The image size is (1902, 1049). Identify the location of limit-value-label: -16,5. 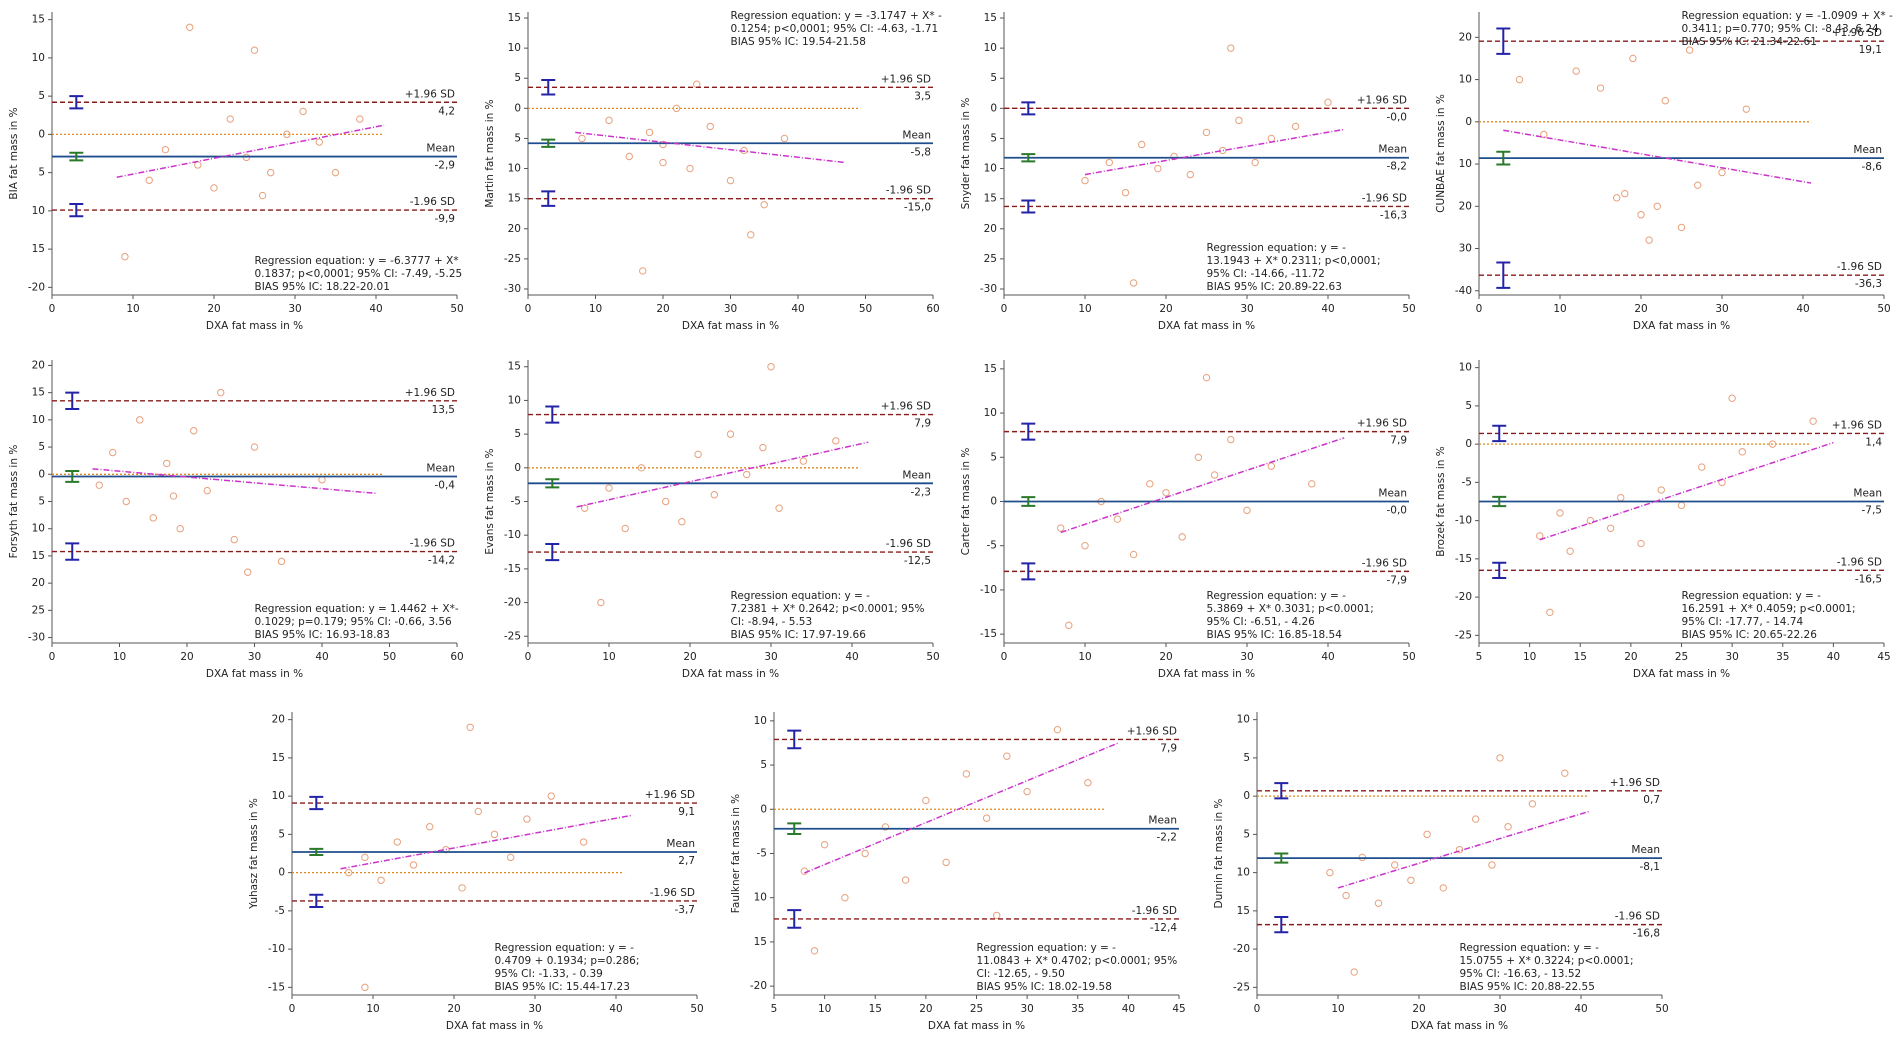
(1868, 579).